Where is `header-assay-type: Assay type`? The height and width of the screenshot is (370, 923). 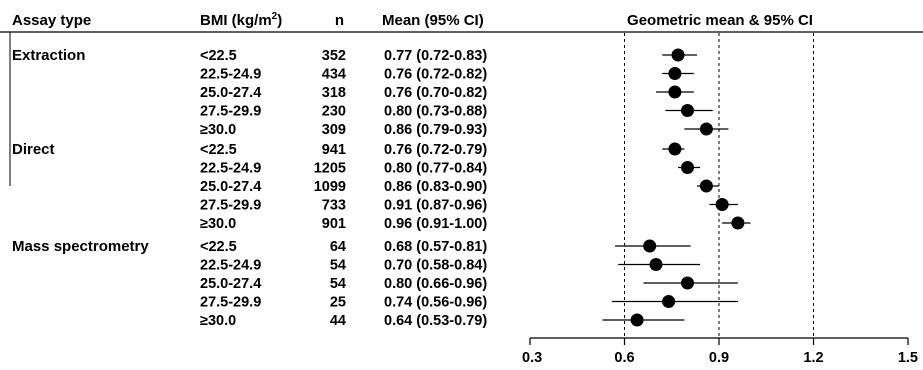
header-assay-type: Assay type is located at coordinates (51, 20).